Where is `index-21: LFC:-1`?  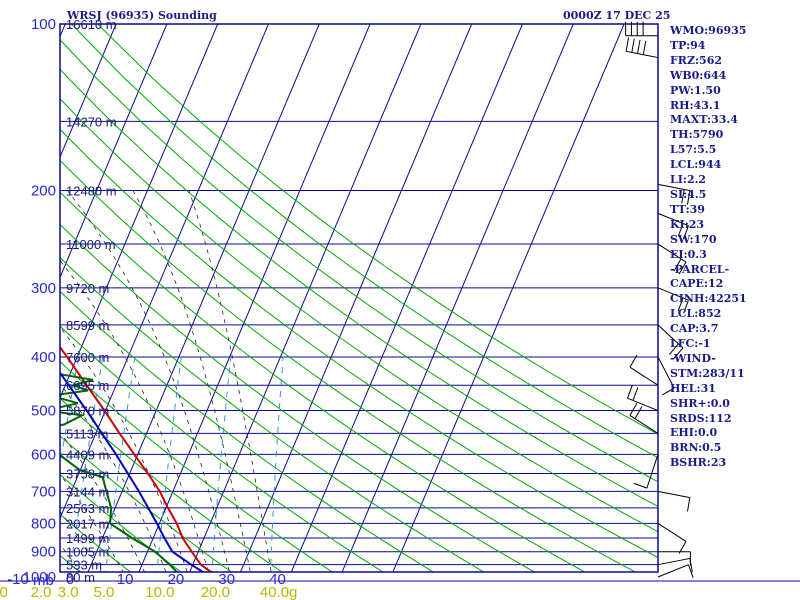
index-21: LFC:-1 is located at coordinates (690, 344).